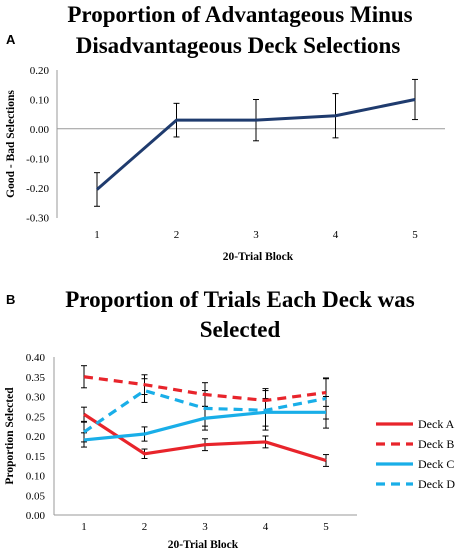  I want to click on panel-b-y-tick-label: 0.30, so click(36, 398).